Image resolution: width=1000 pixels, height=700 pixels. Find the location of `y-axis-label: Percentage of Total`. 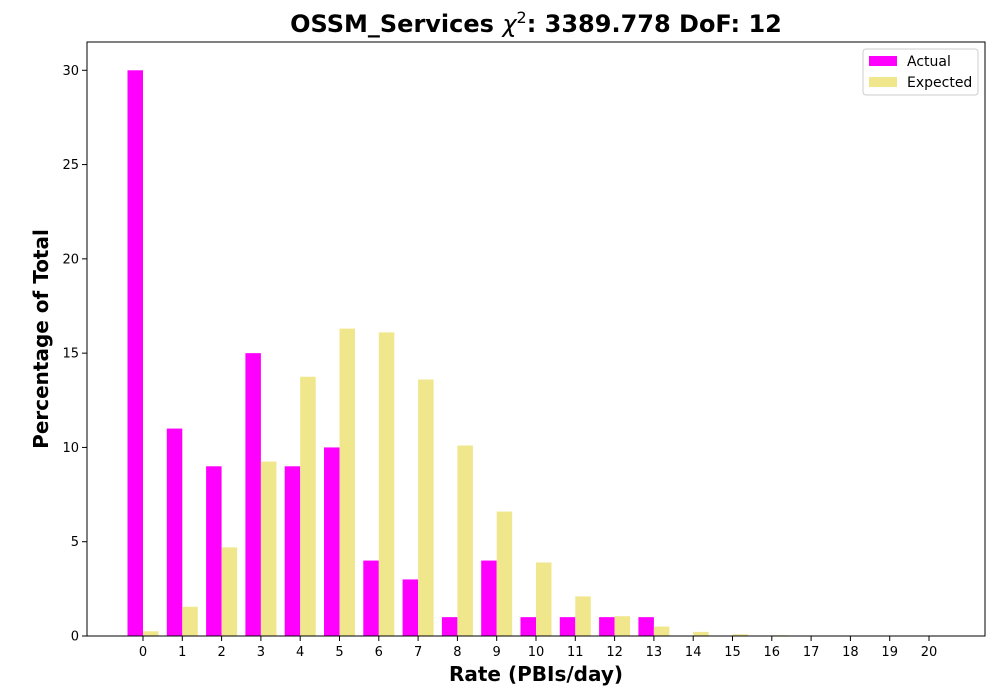

y-axis-label: Percentage of Total is located at coordinates (41, 339).